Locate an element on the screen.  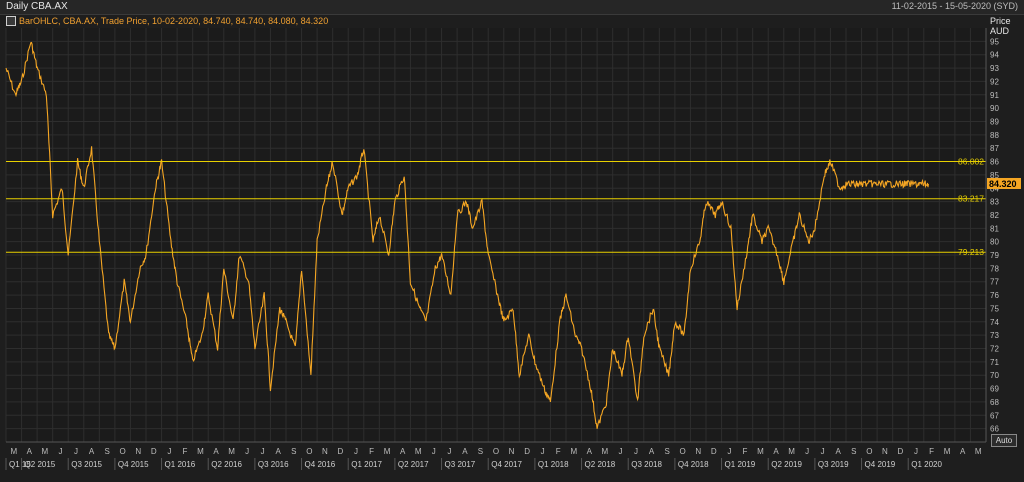
y-tick-label: 73 is located at coordinates (994, 335).